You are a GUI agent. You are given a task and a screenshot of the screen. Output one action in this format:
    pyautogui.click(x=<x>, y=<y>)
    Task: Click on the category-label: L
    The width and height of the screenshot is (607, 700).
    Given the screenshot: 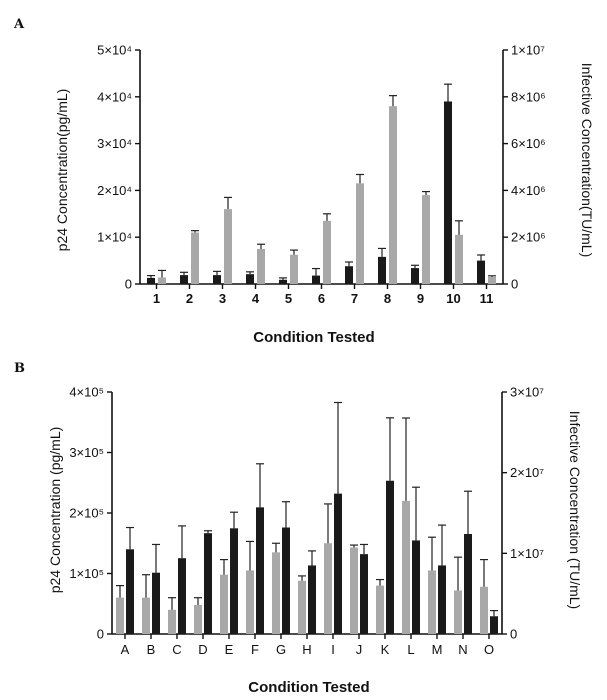 What is the action you would take?
    pyautogui.click(x=410, y=649)
    